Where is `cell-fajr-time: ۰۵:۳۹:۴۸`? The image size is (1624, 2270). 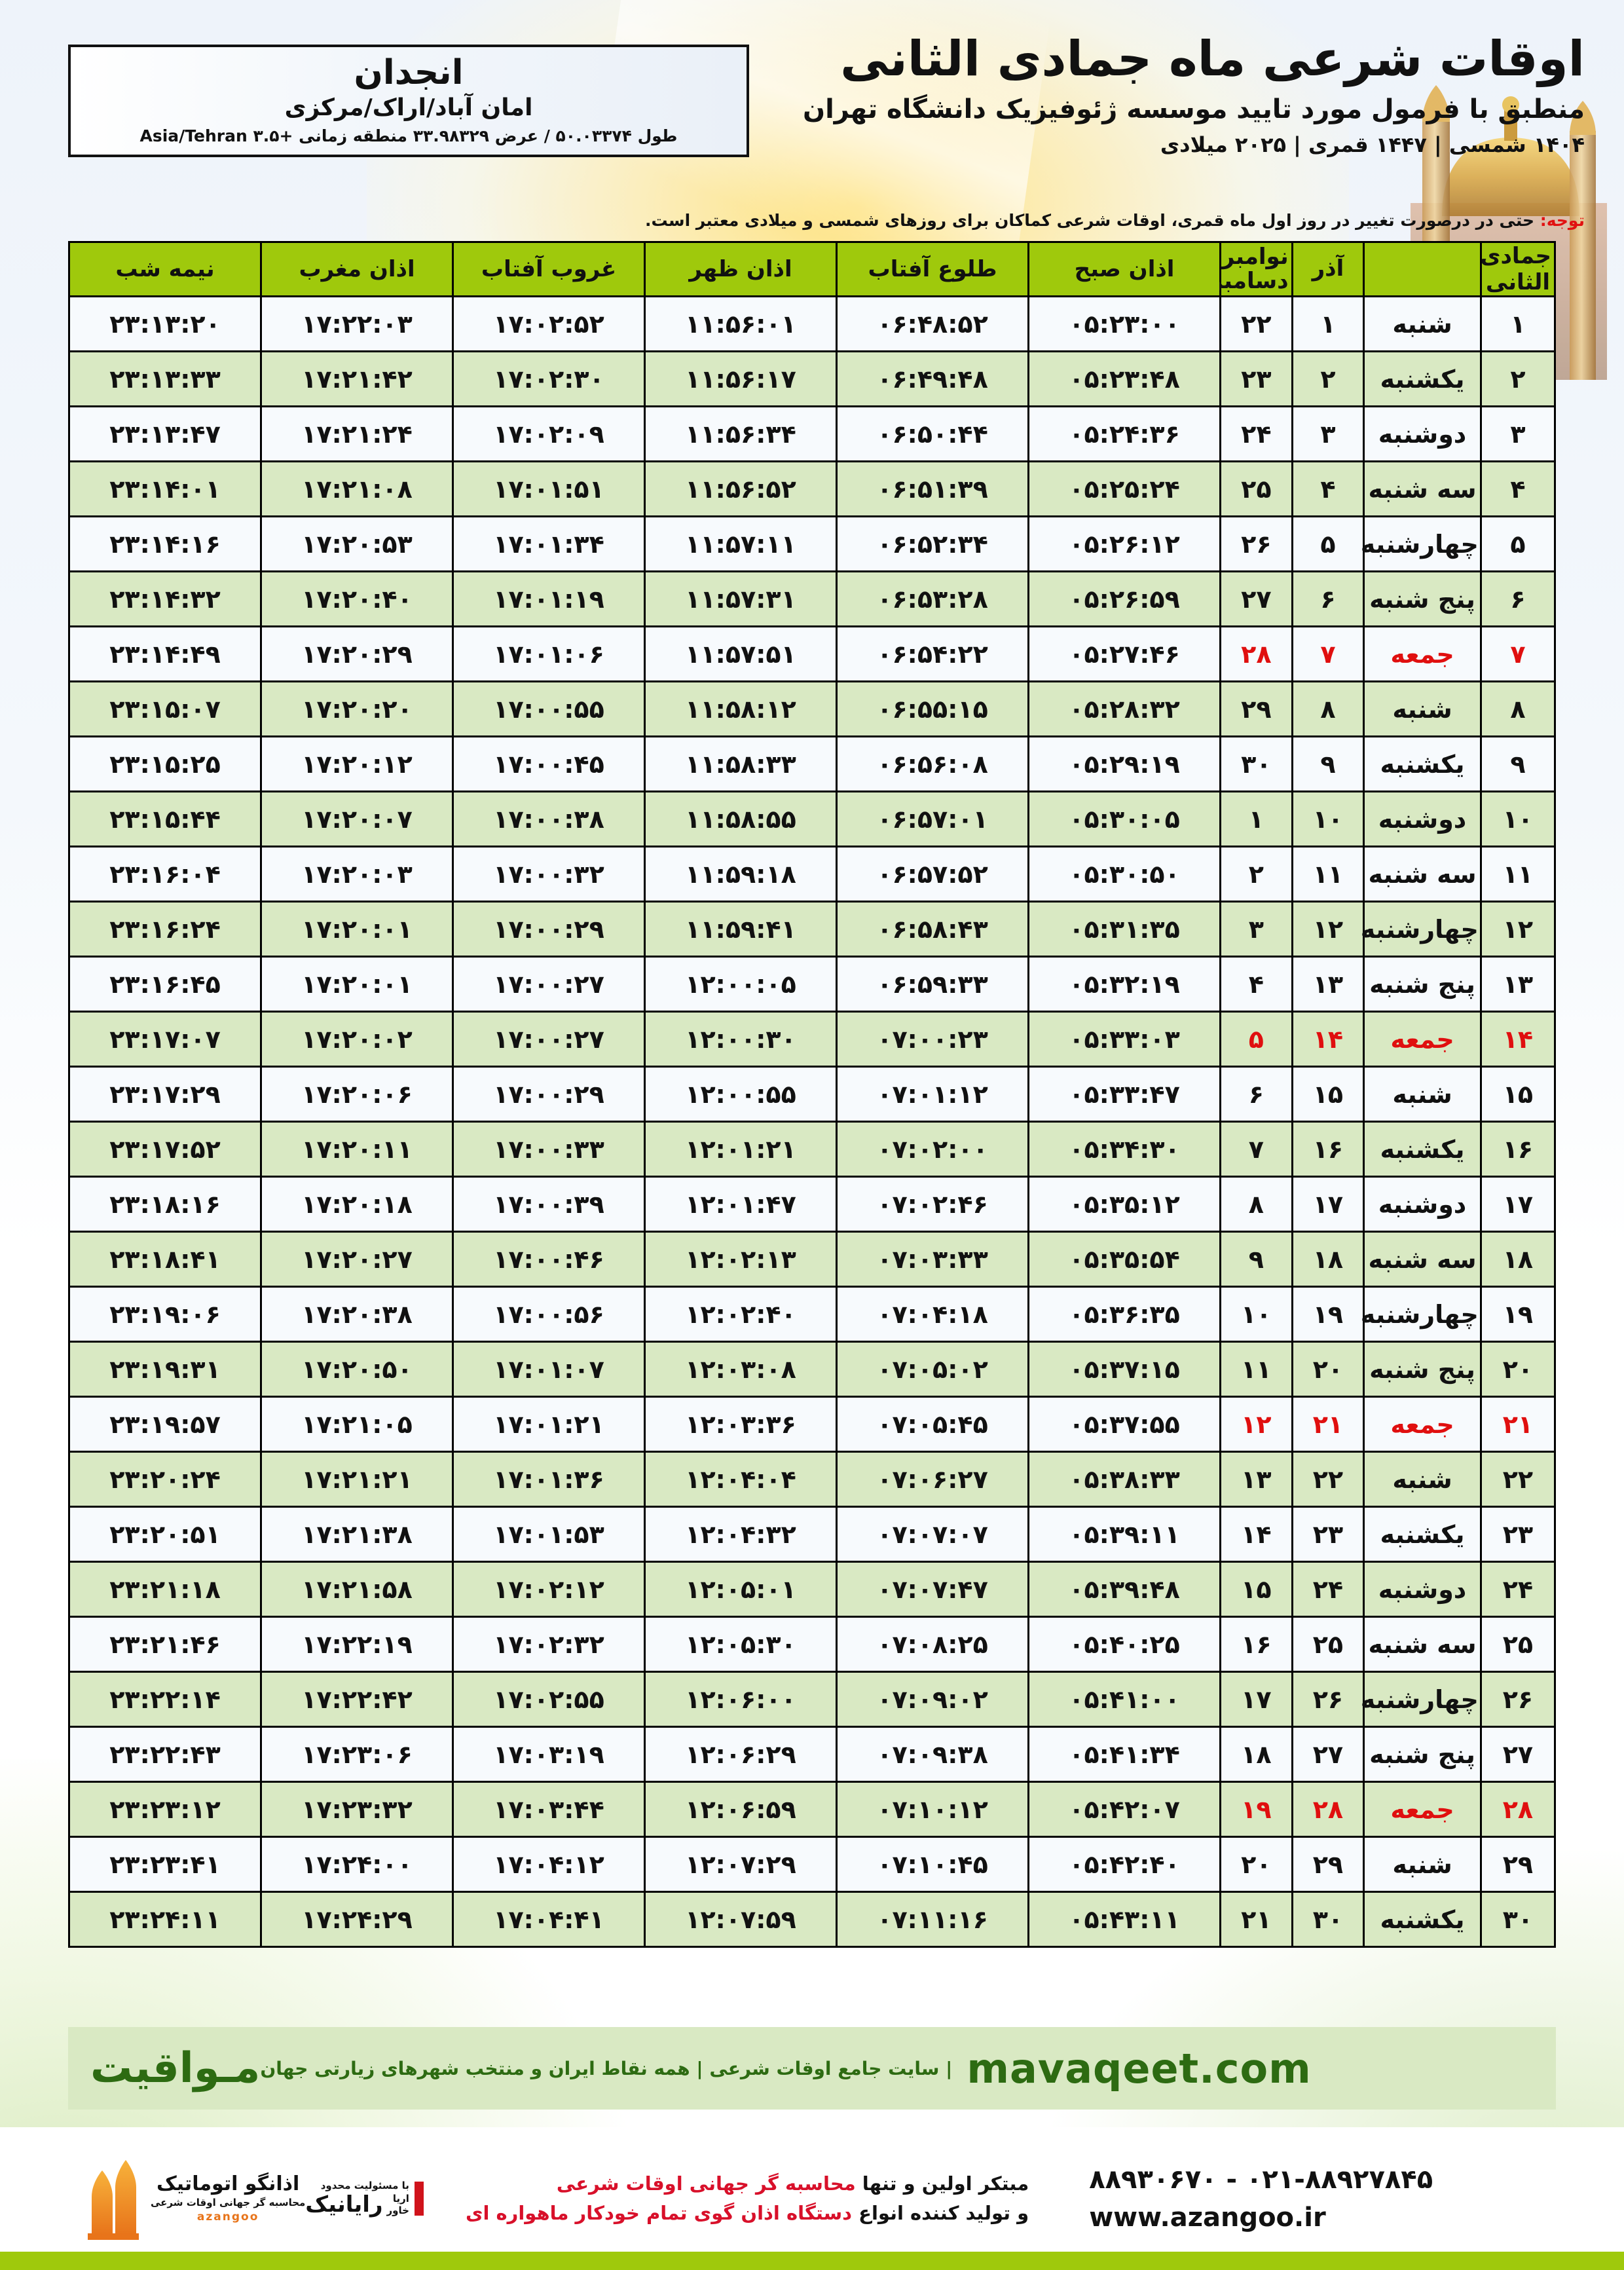 cell-fajr-time: ۰۵:۳۹:۴۸ is located at coordinates (1124, 1589).